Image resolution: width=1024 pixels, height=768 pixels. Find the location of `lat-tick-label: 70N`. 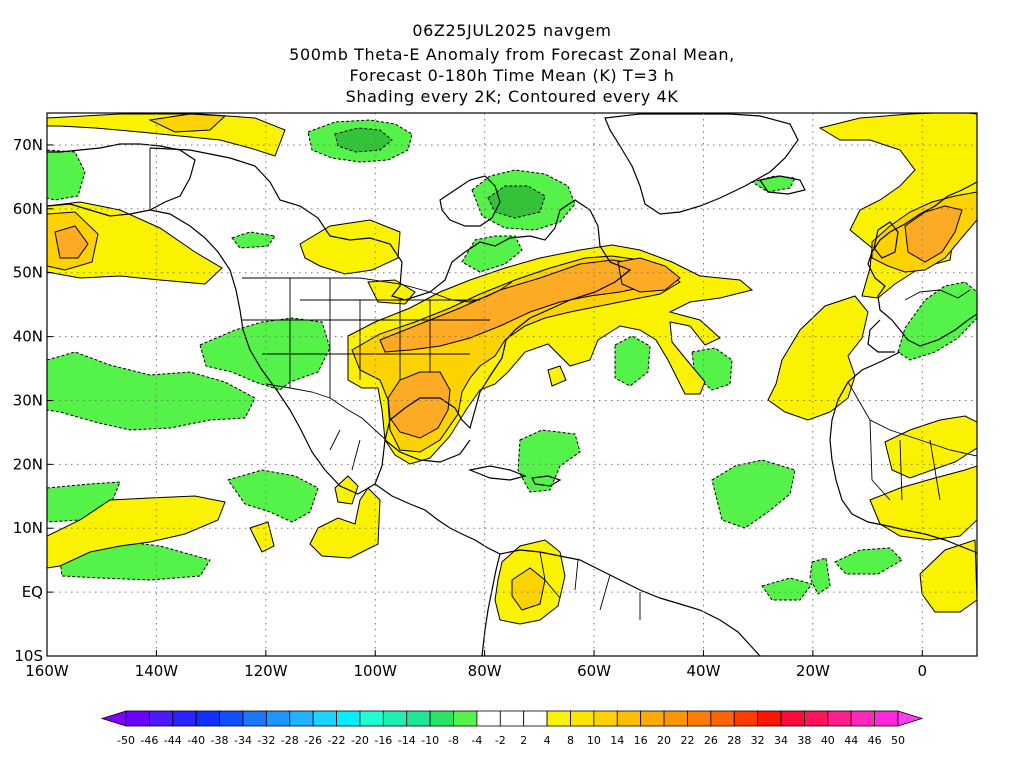

lat-tick-label: 70N is located at coordinates (28, 145).